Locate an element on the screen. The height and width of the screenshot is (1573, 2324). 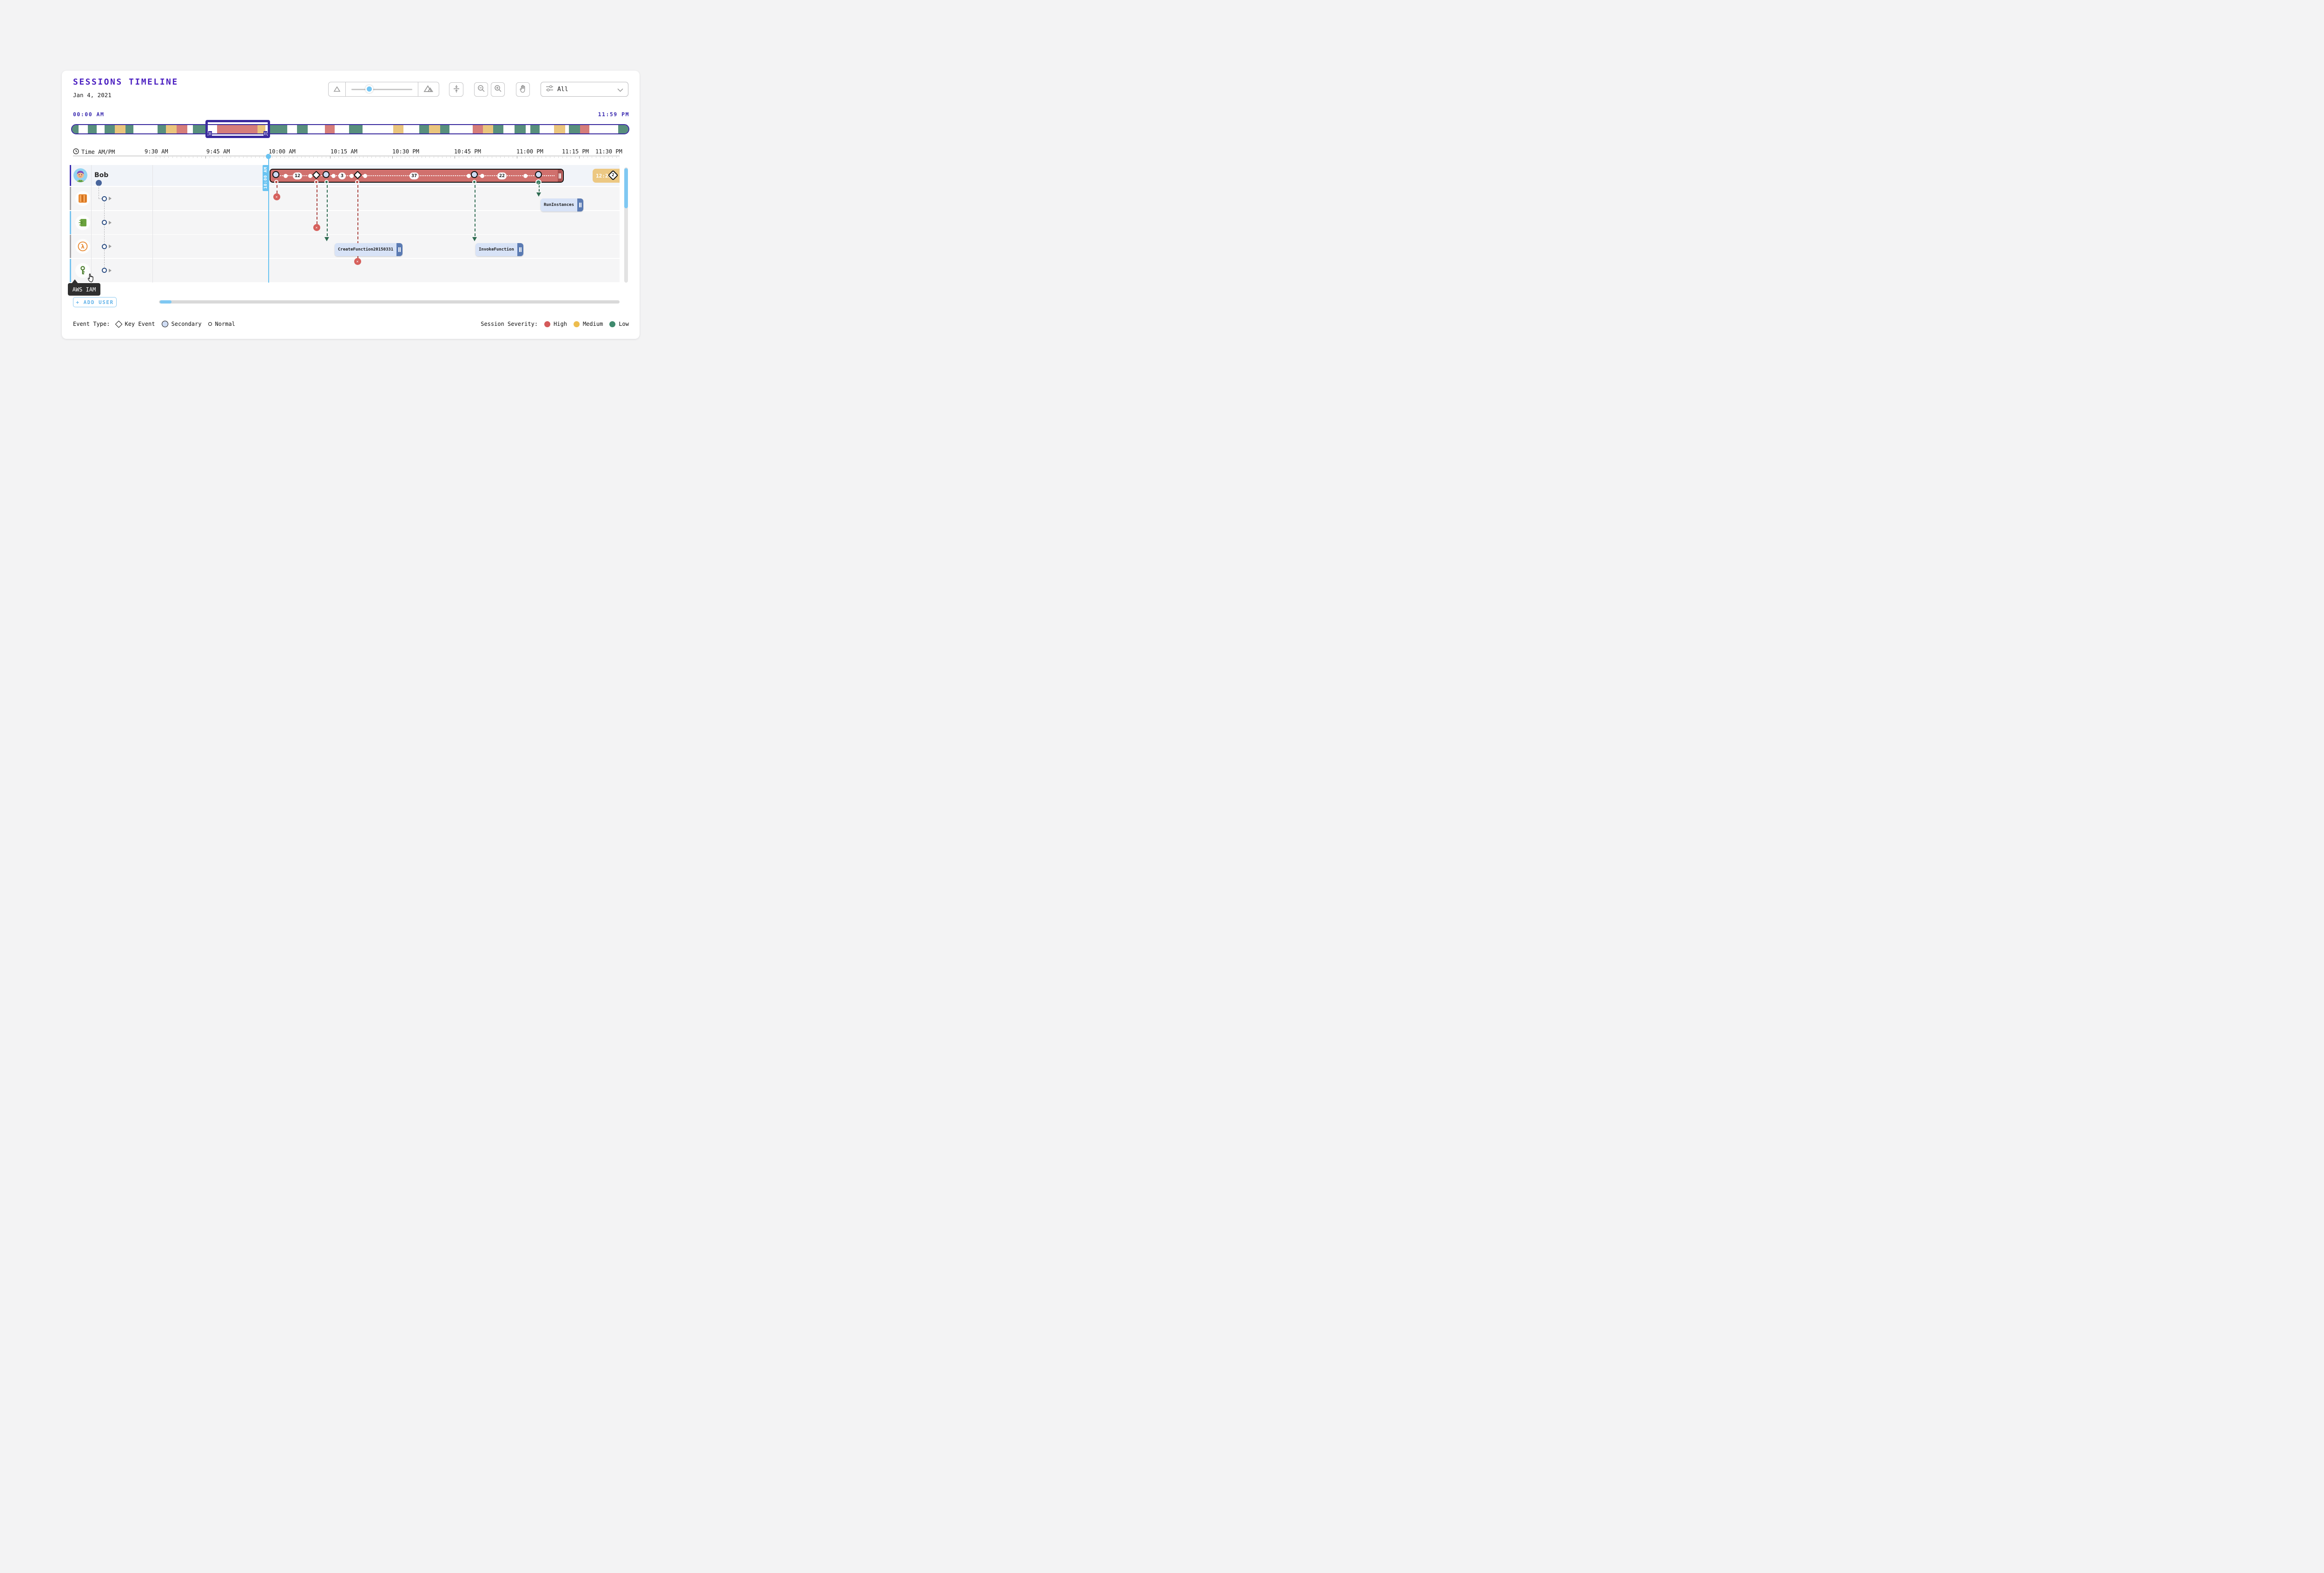
event-count-pill: 22 is located at coordinates (502, 175).